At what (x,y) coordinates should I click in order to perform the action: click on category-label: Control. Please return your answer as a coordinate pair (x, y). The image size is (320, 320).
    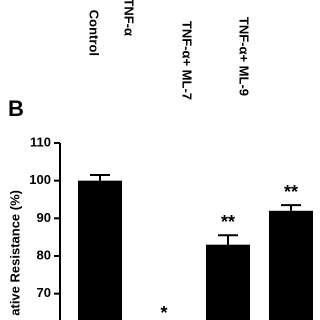
    Looking at the image, I should click on (94, 33).